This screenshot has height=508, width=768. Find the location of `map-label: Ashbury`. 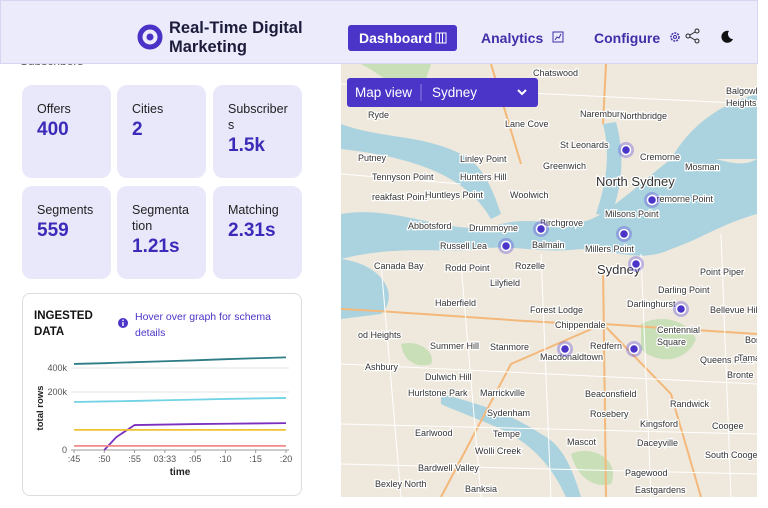

map-label: Ashbury is located at coordinates (382, 367).